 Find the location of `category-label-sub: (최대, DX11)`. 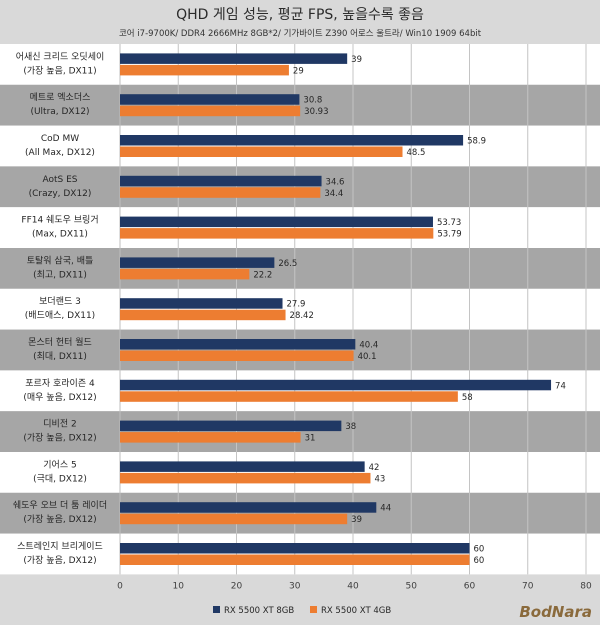

category-label-sub: (최대, DX11) is located at coordinates (60, 356).